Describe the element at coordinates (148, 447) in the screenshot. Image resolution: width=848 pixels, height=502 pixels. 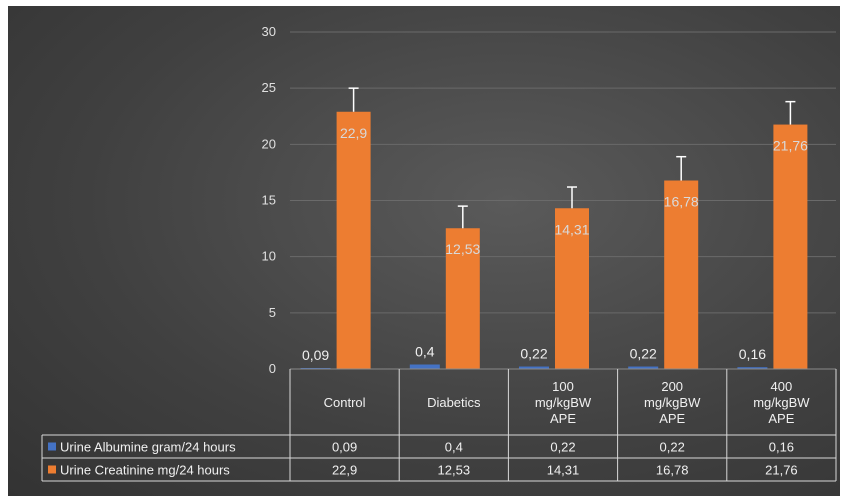
I see `legend-label: Urine Albumine gram/24 hours` at that location.